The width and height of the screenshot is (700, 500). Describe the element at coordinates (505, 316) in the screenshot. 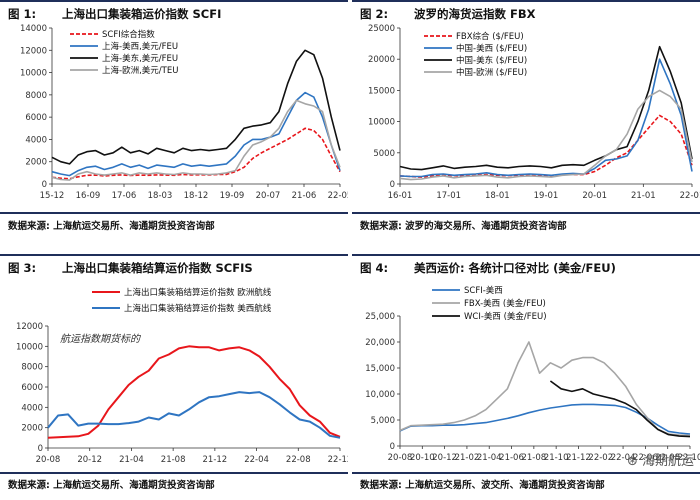

I see `legend-label: WCI-美西 (美金/FEU)` at that location.